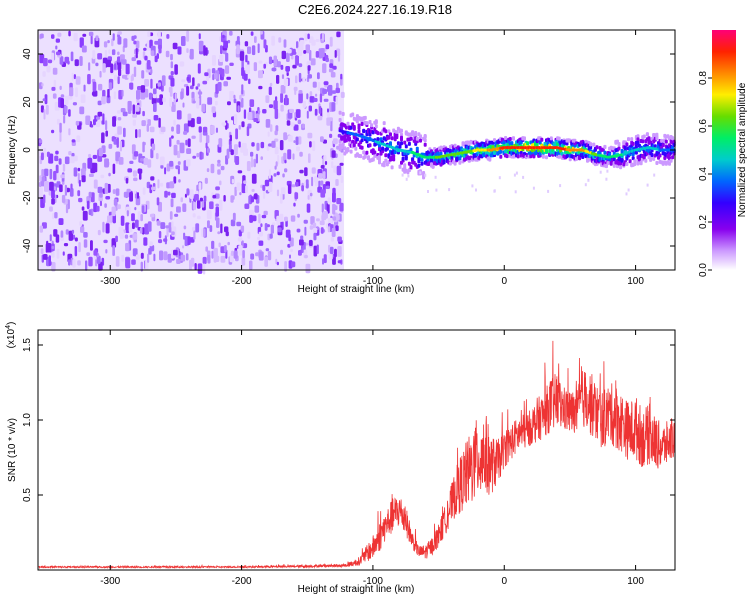 The height and width of the screenshot is (600, 750). What do you see at coordinates (110, 581) in the screenshot?
I see `x-tick-label: -300` at bounding box center [110, 581].